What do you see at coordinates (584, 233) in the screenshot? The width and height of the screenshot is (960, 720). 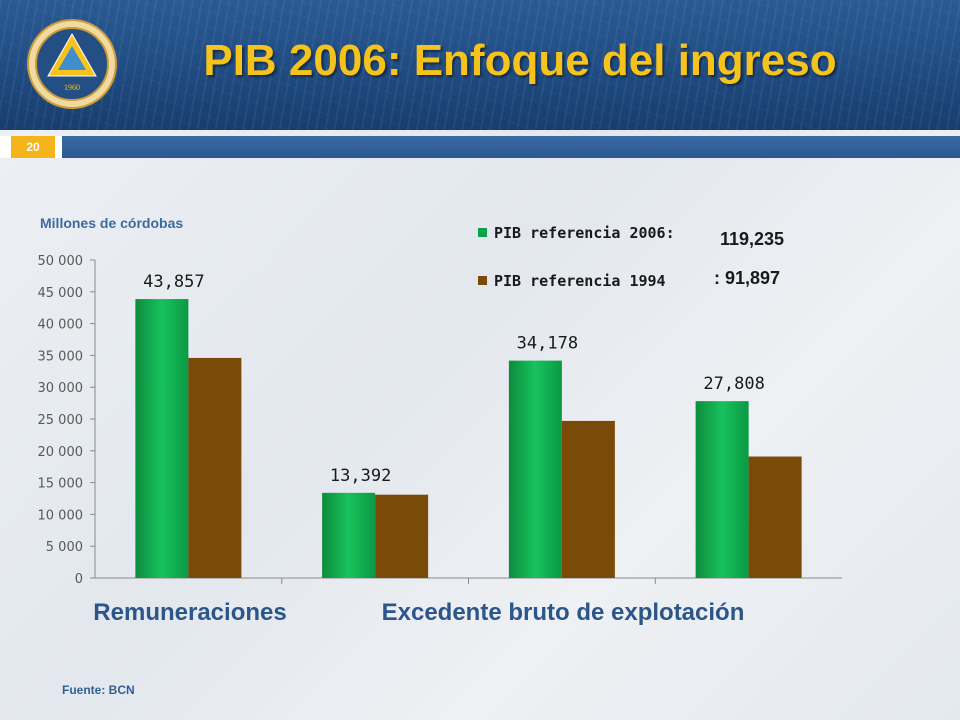 I see `legend-label-2006: PIB referencia 2006:` at bounding box center [584, 233].